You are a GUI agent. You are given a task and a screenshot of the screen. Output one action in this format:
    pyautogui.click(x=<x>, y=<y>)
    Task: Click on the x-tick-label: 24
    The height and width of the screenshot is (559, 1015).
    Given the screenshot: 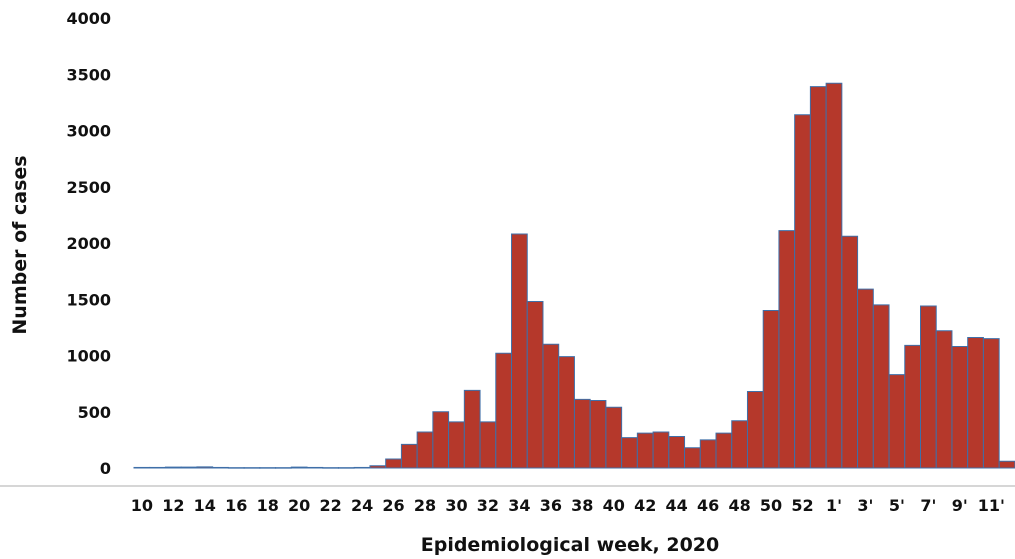 What is the action you would take?
    pyautogui.click(x=362, y=505)
    